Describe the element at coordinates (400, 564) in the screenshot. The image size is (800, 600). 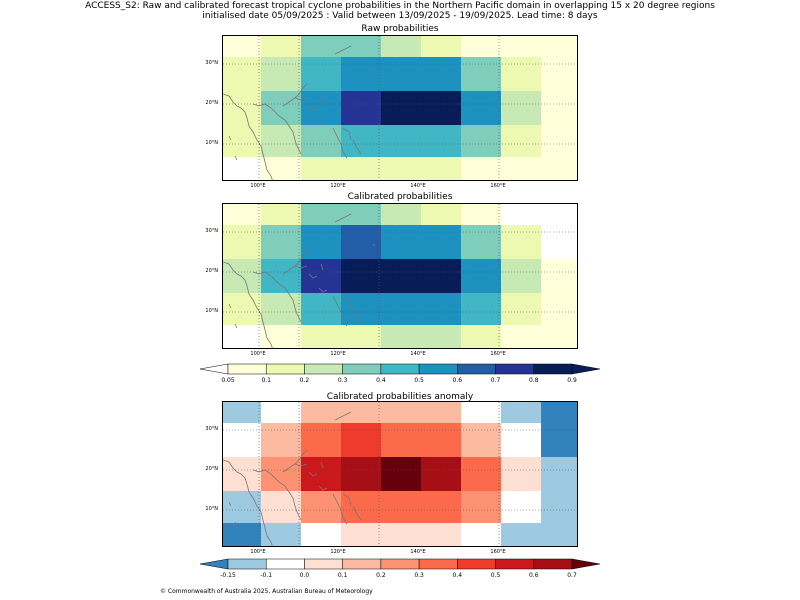
I see `anomaly-colorbar` at that location.